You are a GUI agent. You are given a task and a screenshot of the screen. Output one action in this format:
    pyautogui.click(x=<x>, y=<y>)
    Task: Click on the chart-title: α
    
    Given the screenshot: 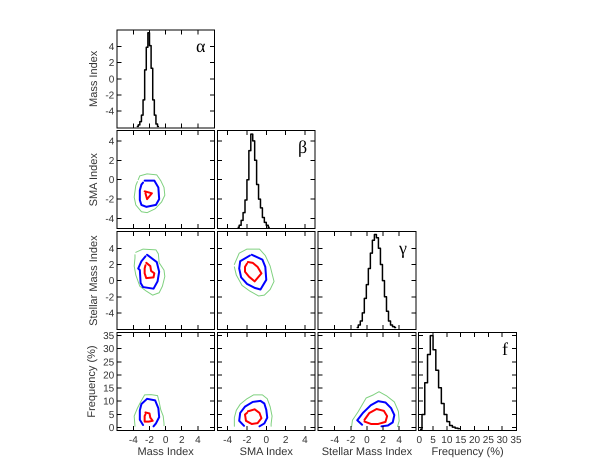 What is the action you would take?
    pyautogui.click(x=201, y=46)
    